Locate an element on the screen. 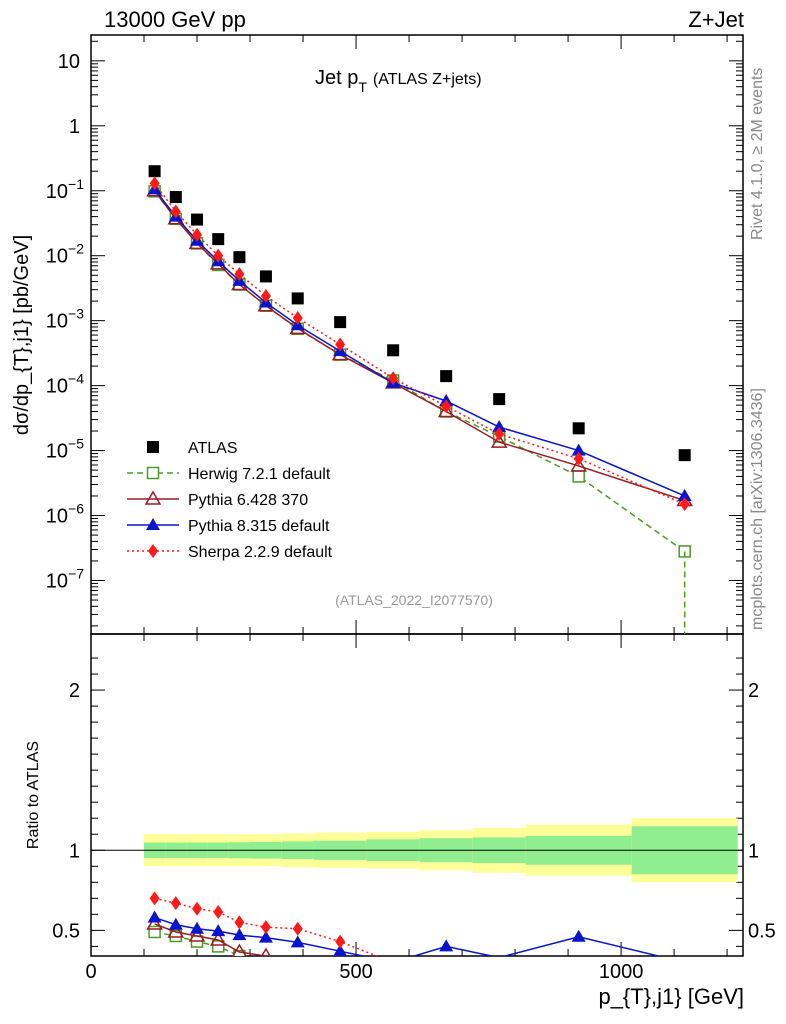  legend-label-herwig: Herwig 7.2.1 default is located at coordinates (259, 474).